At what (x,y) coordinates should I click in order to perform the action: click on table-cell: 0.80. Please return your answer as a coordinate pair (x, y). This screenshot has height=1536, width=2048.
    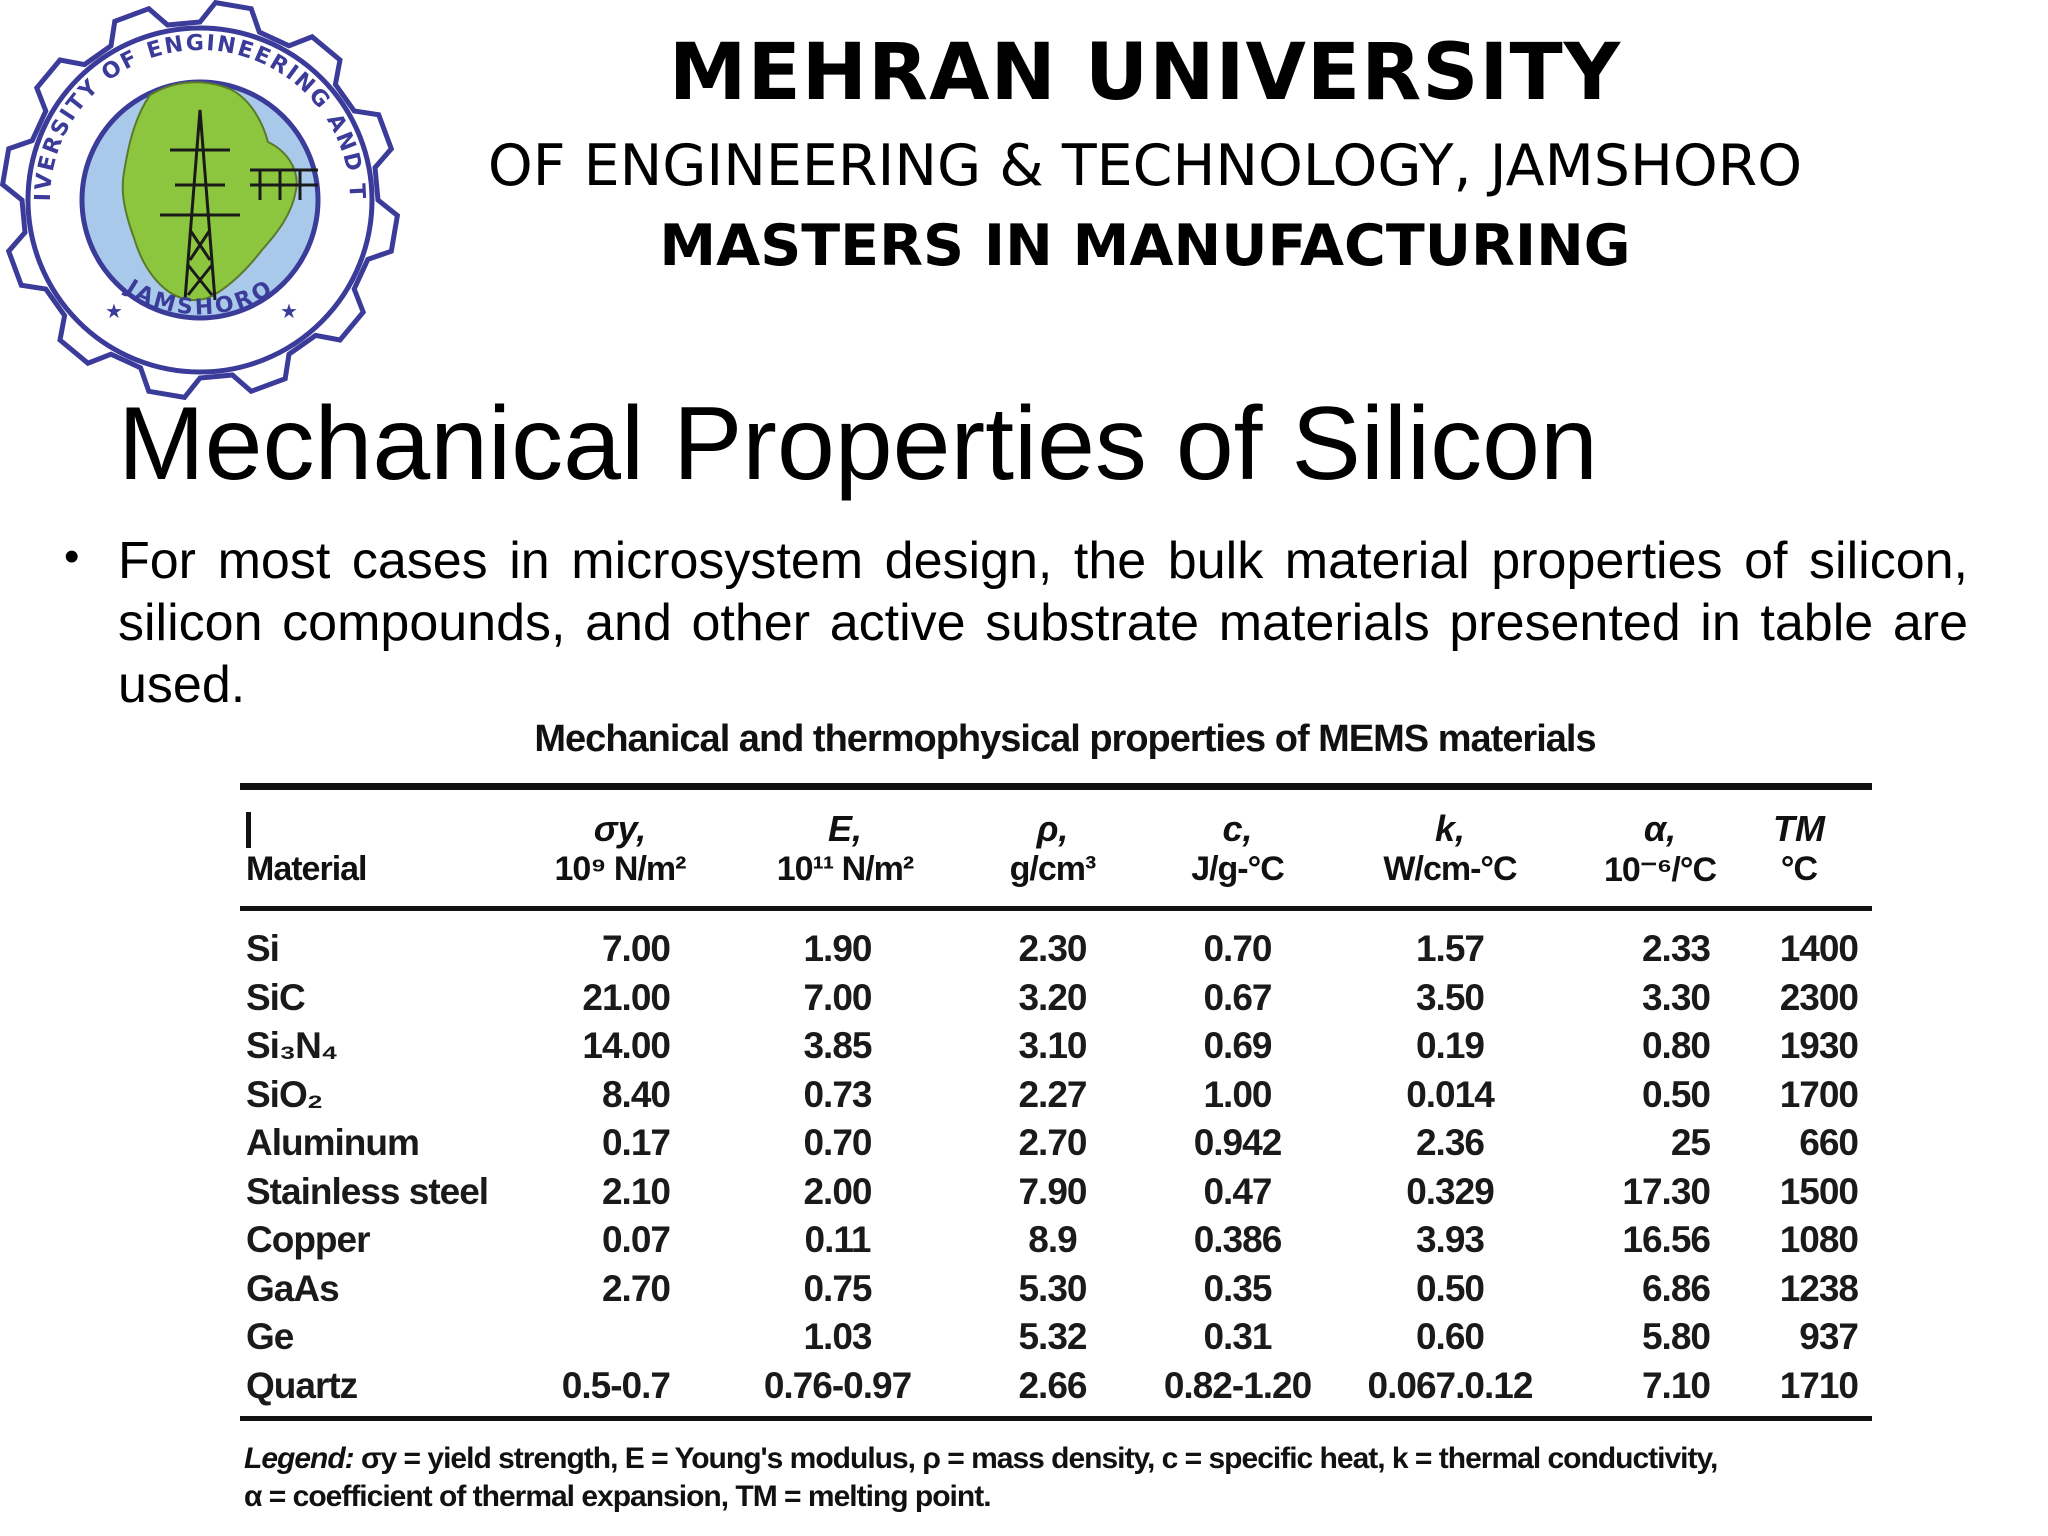
    Looking at the image, I should click on (1676, 1045).